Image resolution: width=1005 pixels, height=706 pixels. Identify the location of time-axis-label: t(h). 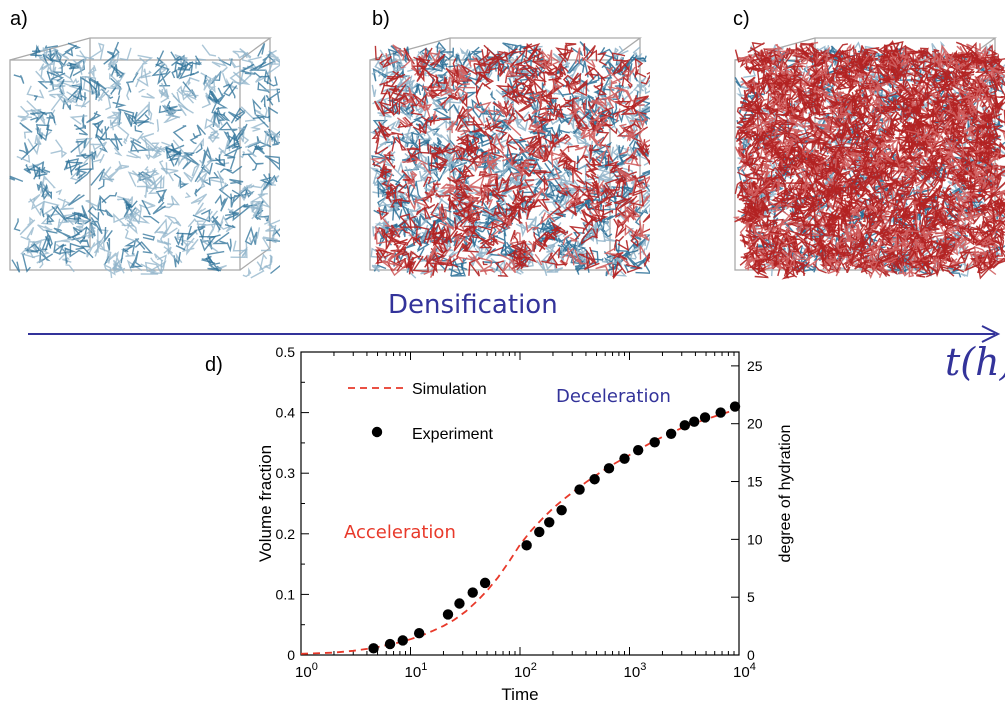
(975, 362).